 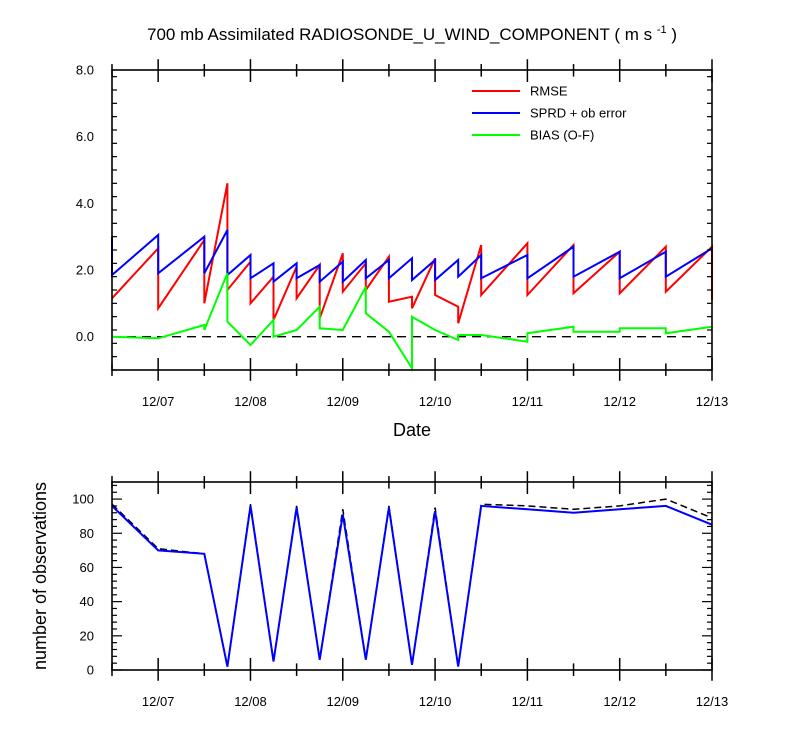 I want to click on bottom-x-tick-label: 12/13, so click(x=712, y=701).